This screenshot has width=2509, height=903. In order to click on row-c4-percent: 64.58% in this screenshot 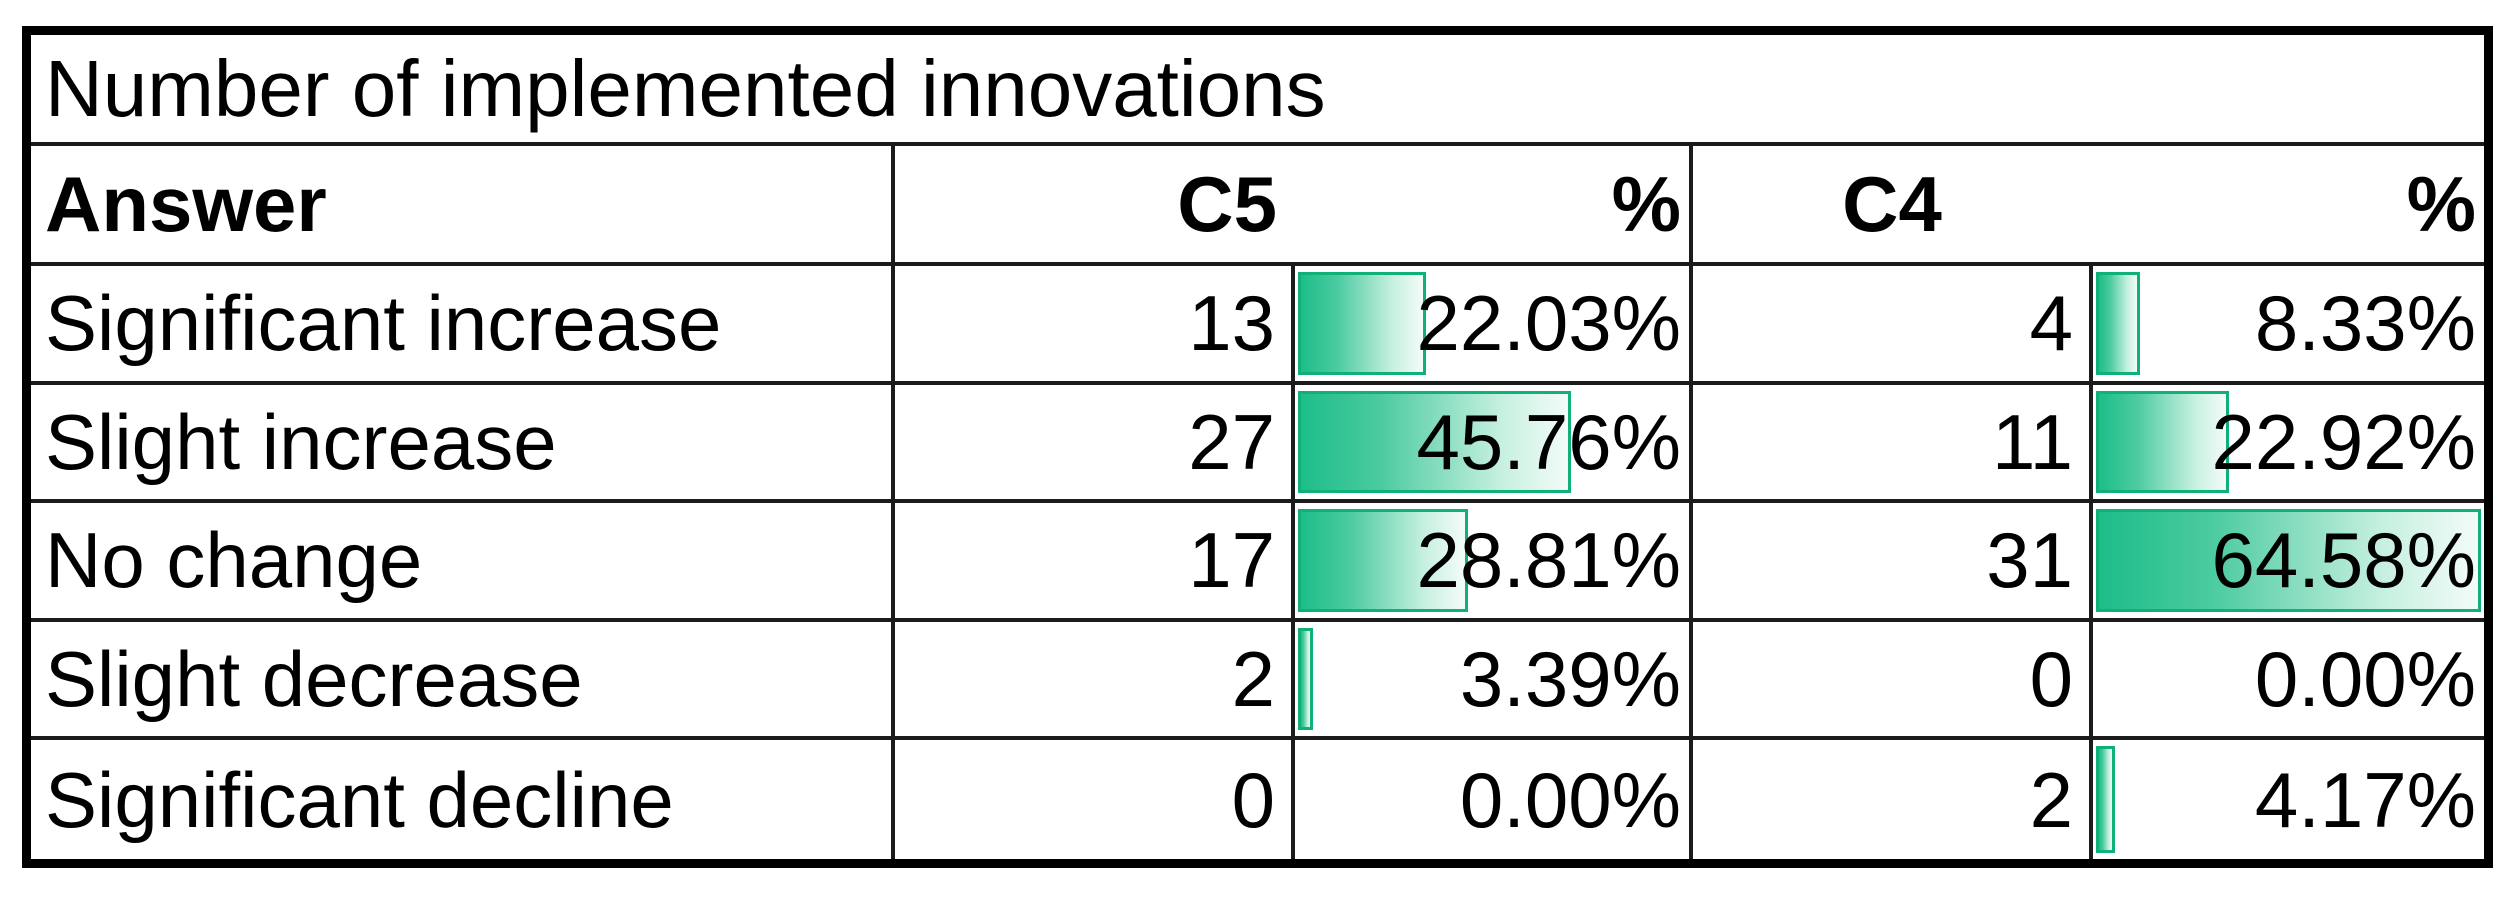, I will do `click(2343, 560)`.